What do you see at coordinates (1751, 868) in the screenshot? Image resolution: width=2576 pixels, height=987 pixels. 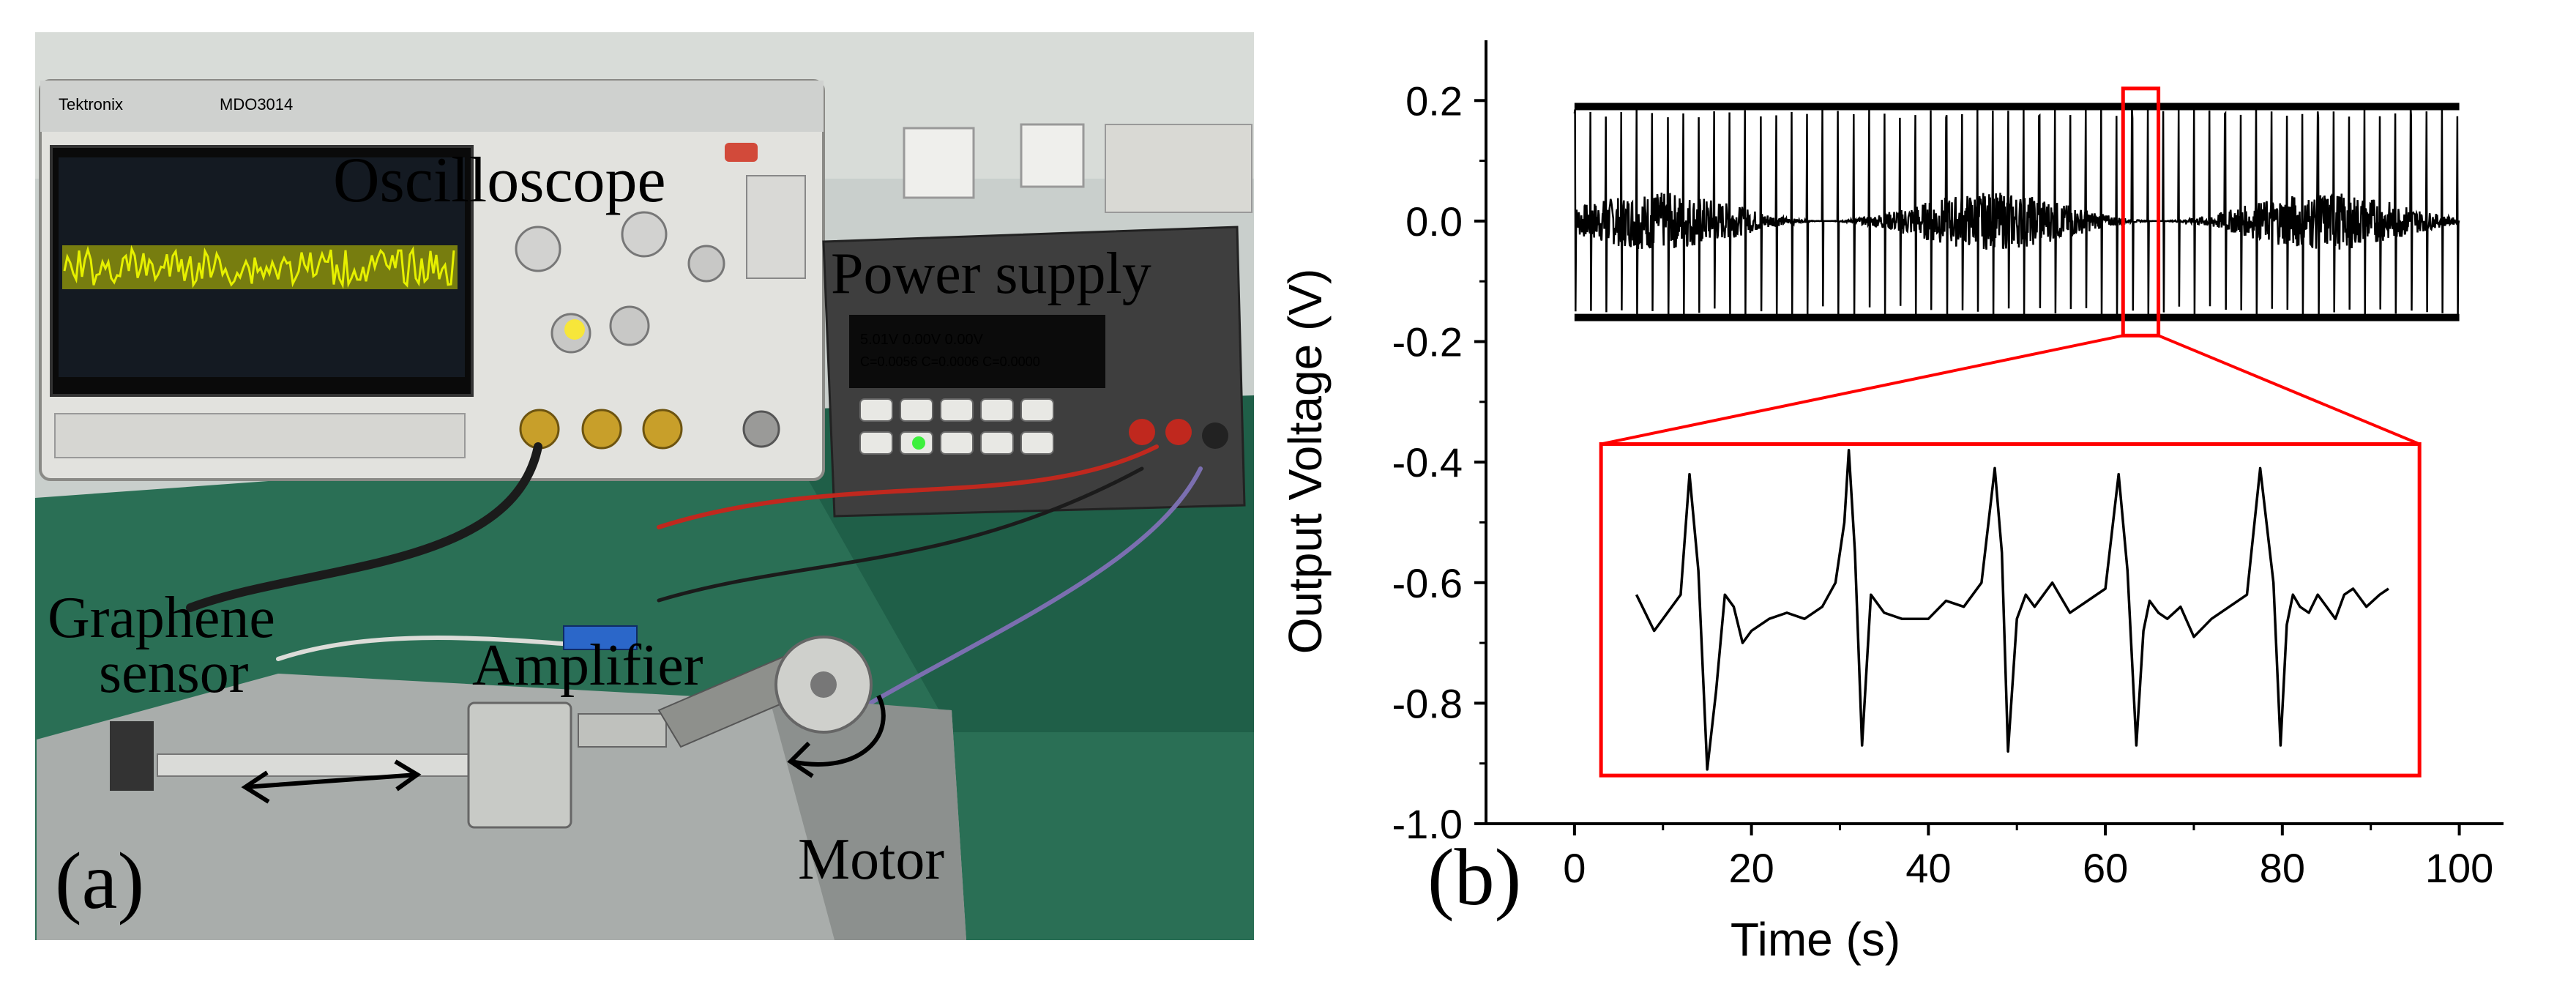 I see `x-tick-label: 20` at bounding box center [1751, 868].